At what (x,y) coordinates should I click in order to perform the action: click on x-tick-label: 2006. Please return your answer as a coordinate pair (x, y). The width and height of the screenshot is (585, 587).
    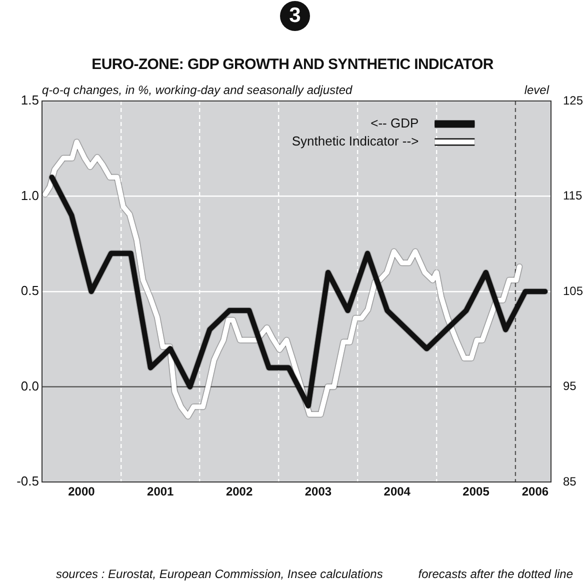
    Looking at the image, I should click on (535, 491).